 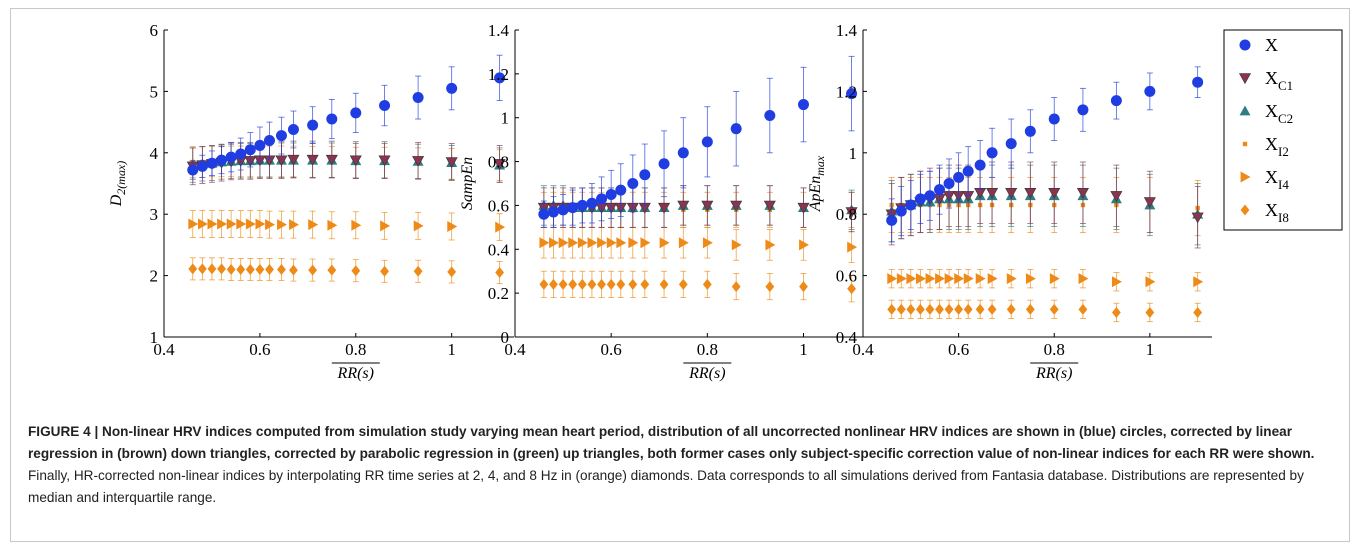 What do you see at coordinates (706, 373) in the screenshot?
I see `x-axis-label: RR(s)` at bounding box center [706, 373].